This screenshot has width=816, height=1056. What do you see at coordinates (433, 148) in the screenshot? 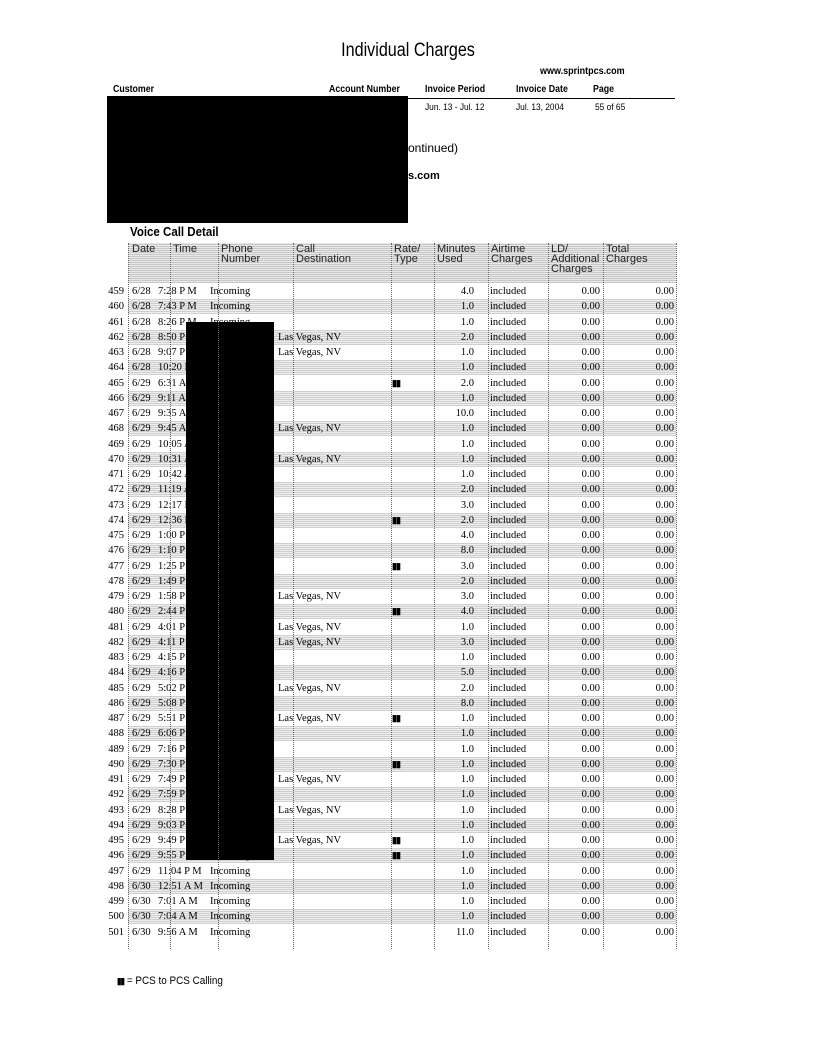
I see `continued-text: ontinued)` at bounding box center [433, 148].